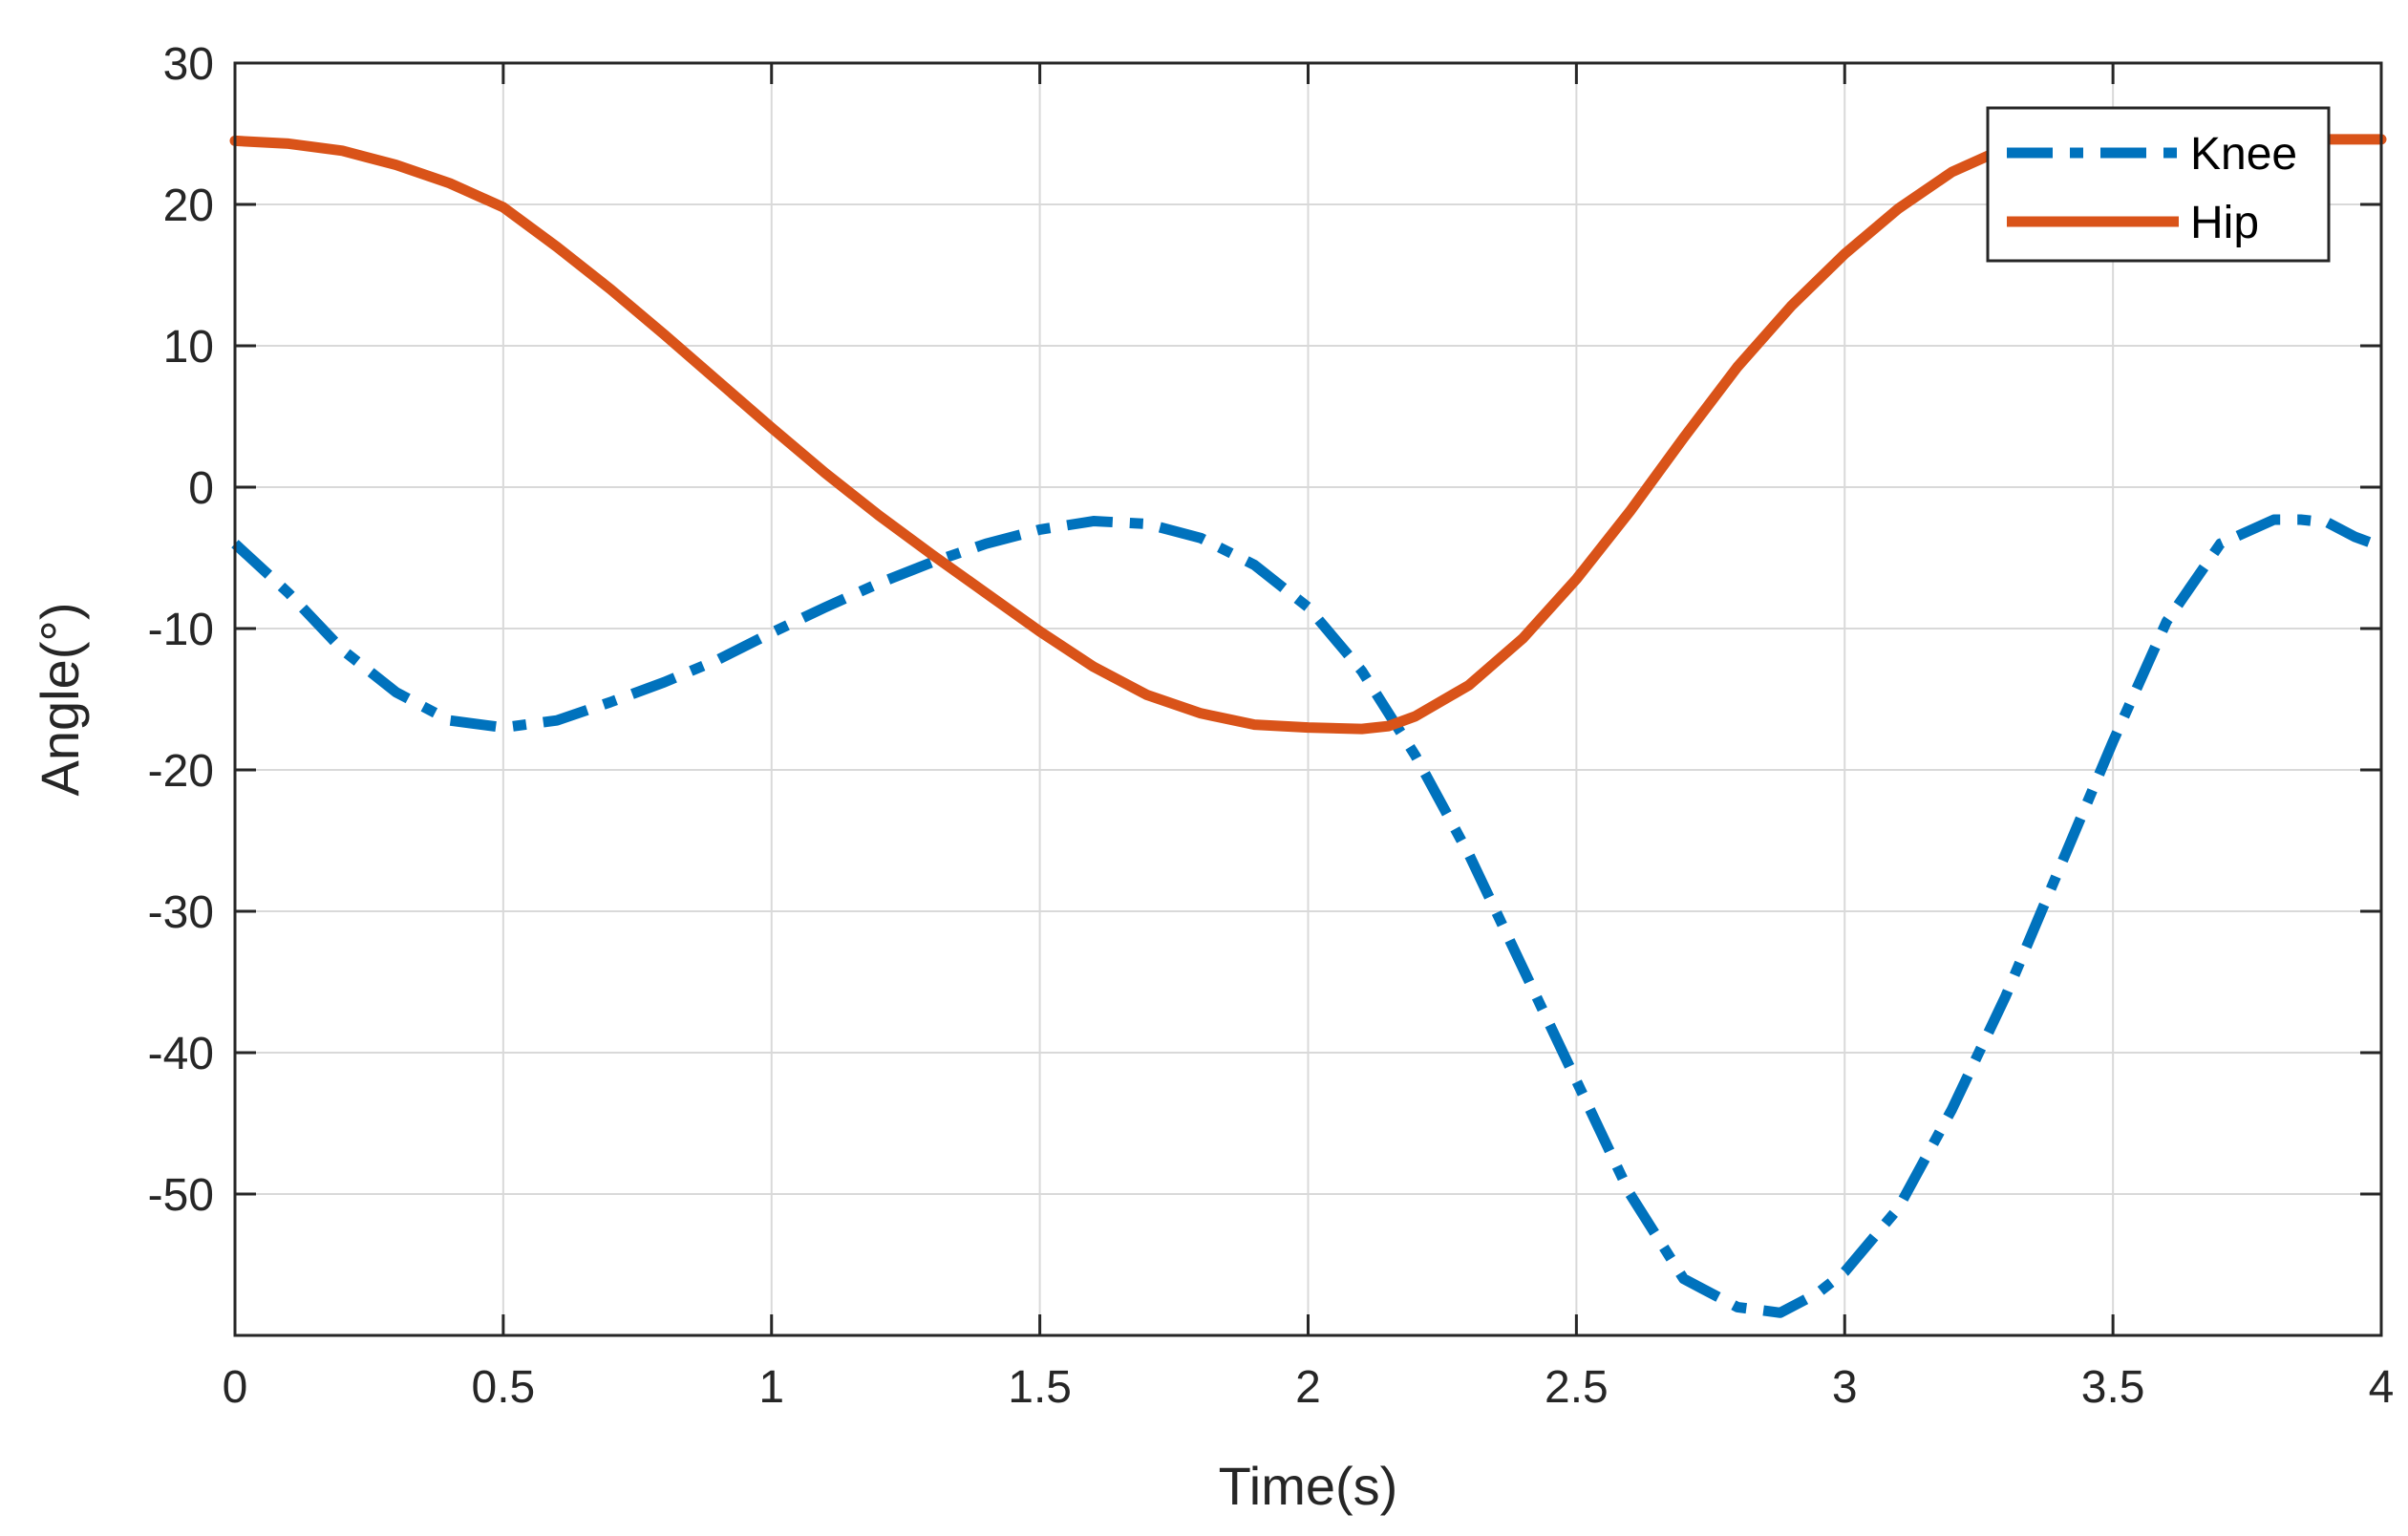  Describe the element at coordinates (181, 1054) in the screenshot. I see `y-tick-label: -40` at that location.